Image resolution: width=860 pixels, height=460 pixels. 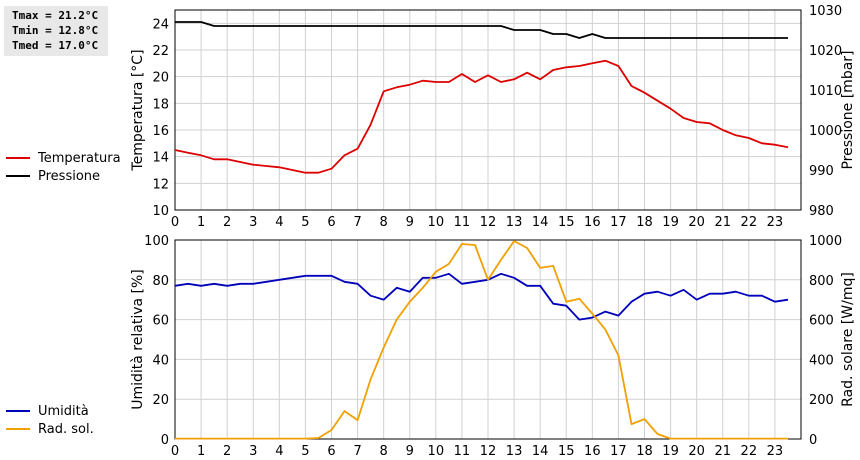 What do you see at coordinates (160, 51) in the screenshot?
I see `y-tick-label: 22` at bounding box center [160, 51].